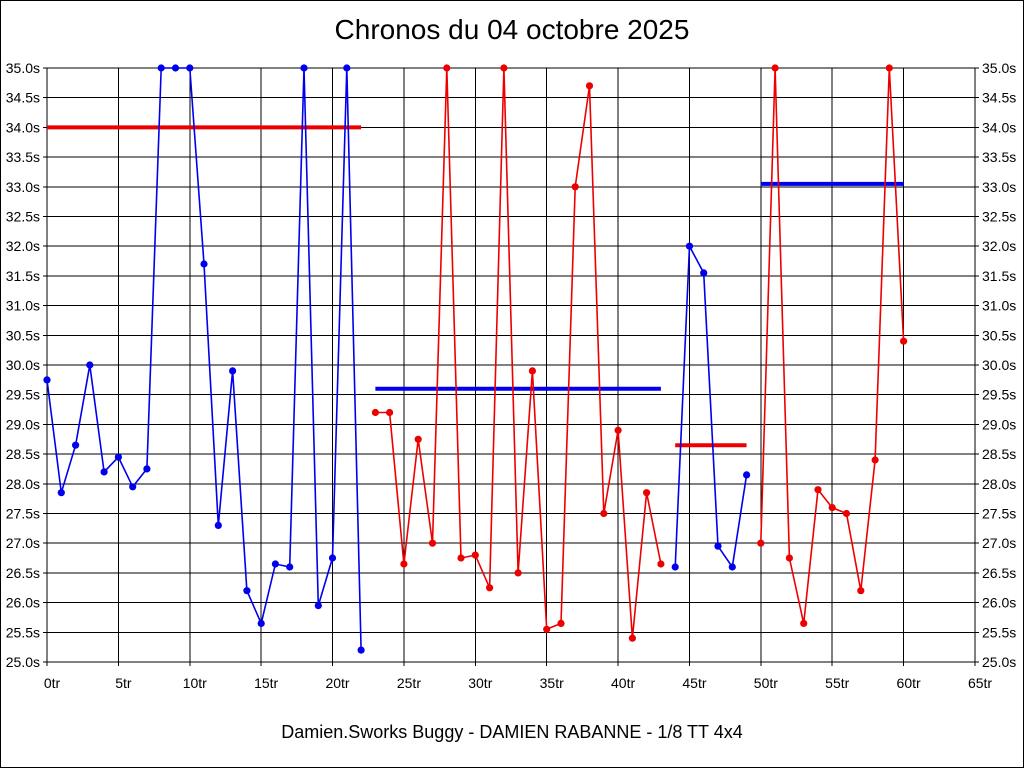  I want to click on y-axis-label-right: 30.5s, so click(999, 335).